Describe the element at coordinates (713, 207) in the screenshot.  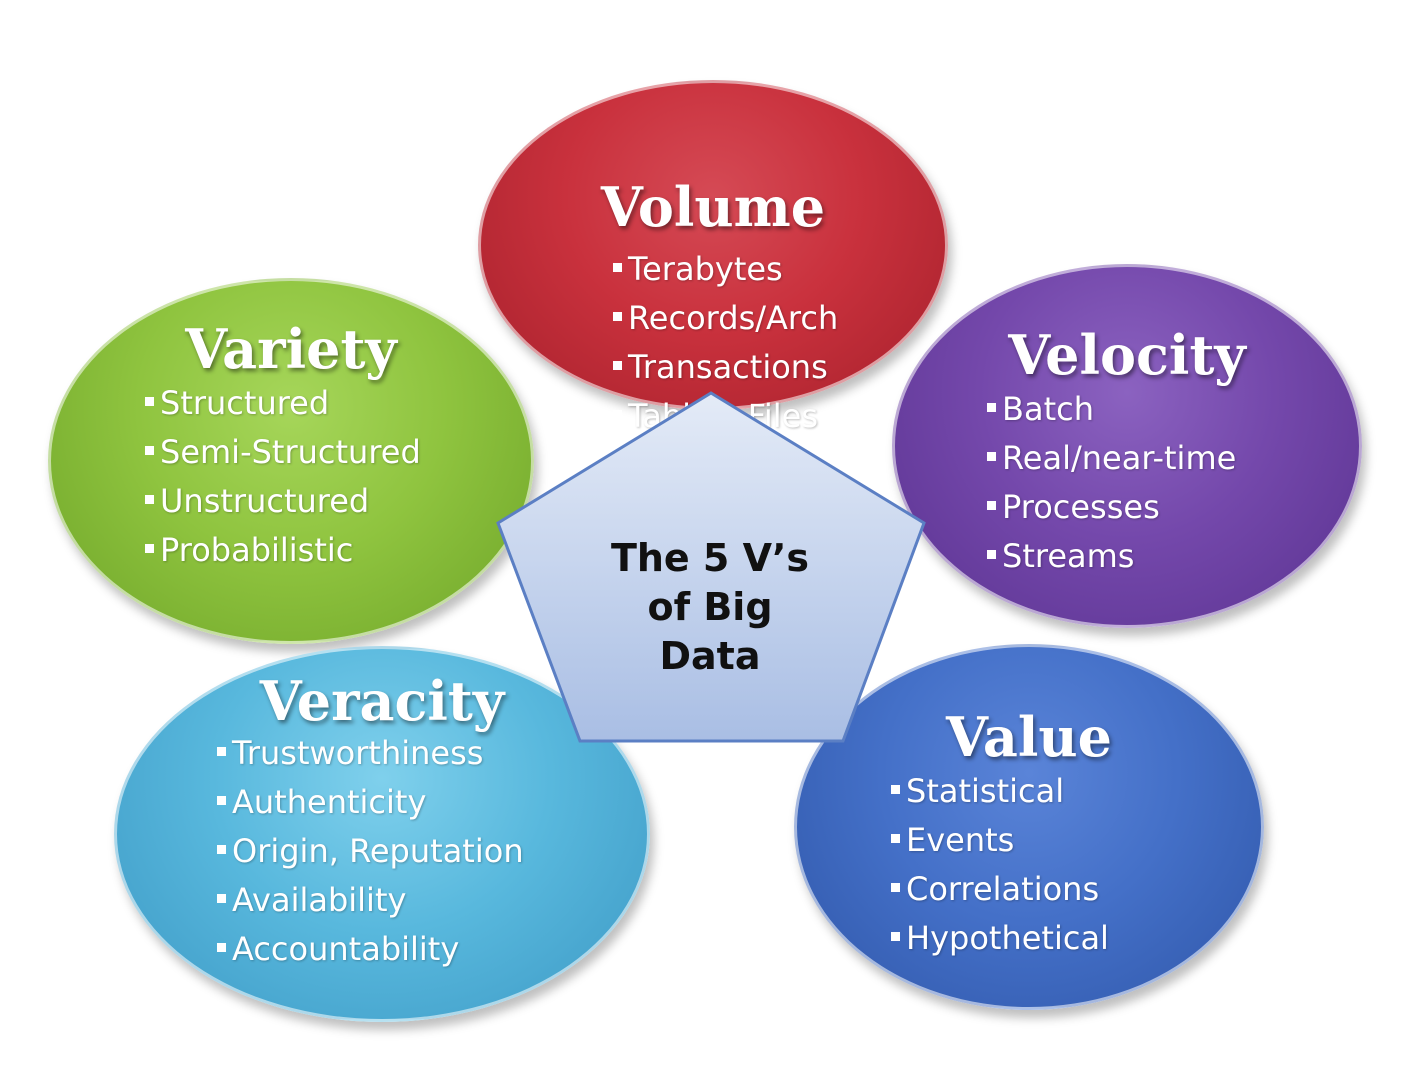
I see `volume-title: Volume` at that location.